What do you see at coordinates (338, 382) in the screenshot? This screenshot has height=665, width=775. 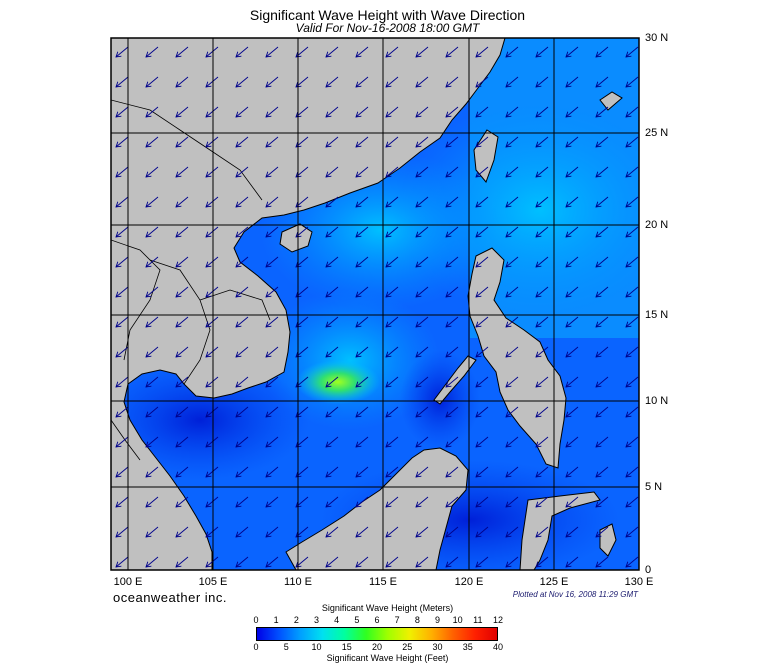 I see `wave-maximum` at bounding box center [338, 382].